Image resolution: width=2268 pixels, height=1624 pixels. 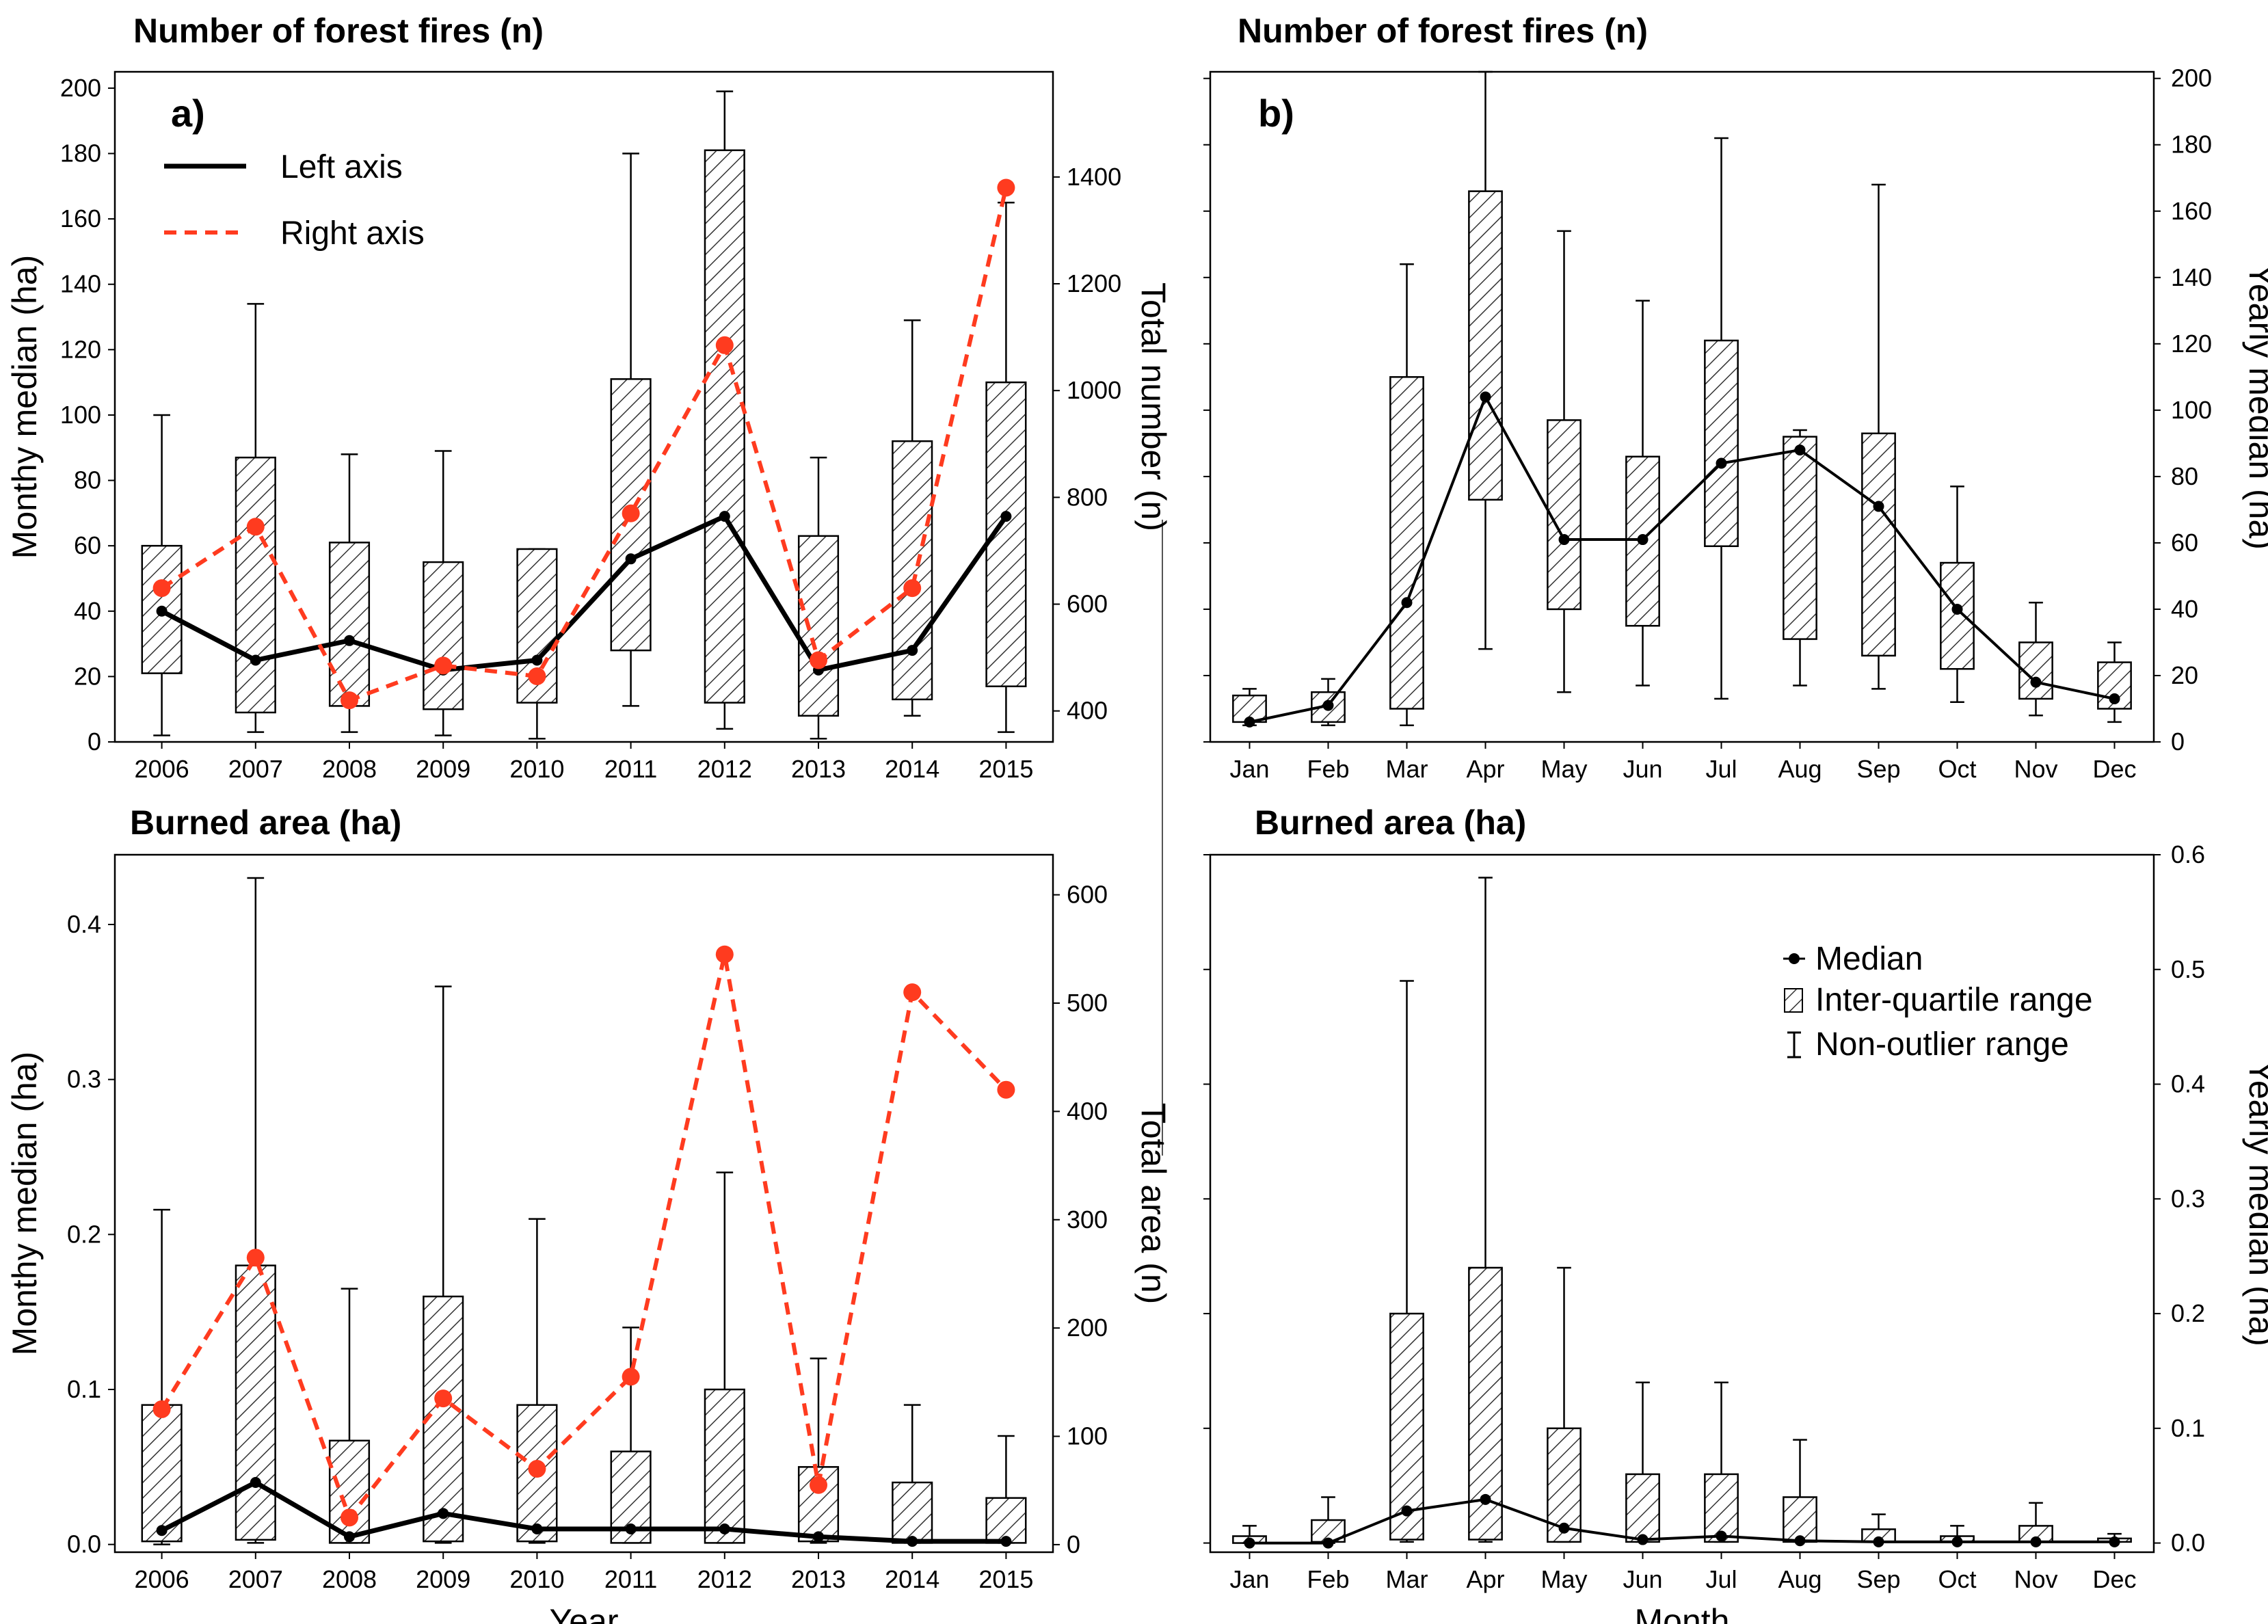 What do you see at coordinates (1276, 113) in the screenshot?
I see `panel-label-b: b)` at bounding box center [1276, 113].